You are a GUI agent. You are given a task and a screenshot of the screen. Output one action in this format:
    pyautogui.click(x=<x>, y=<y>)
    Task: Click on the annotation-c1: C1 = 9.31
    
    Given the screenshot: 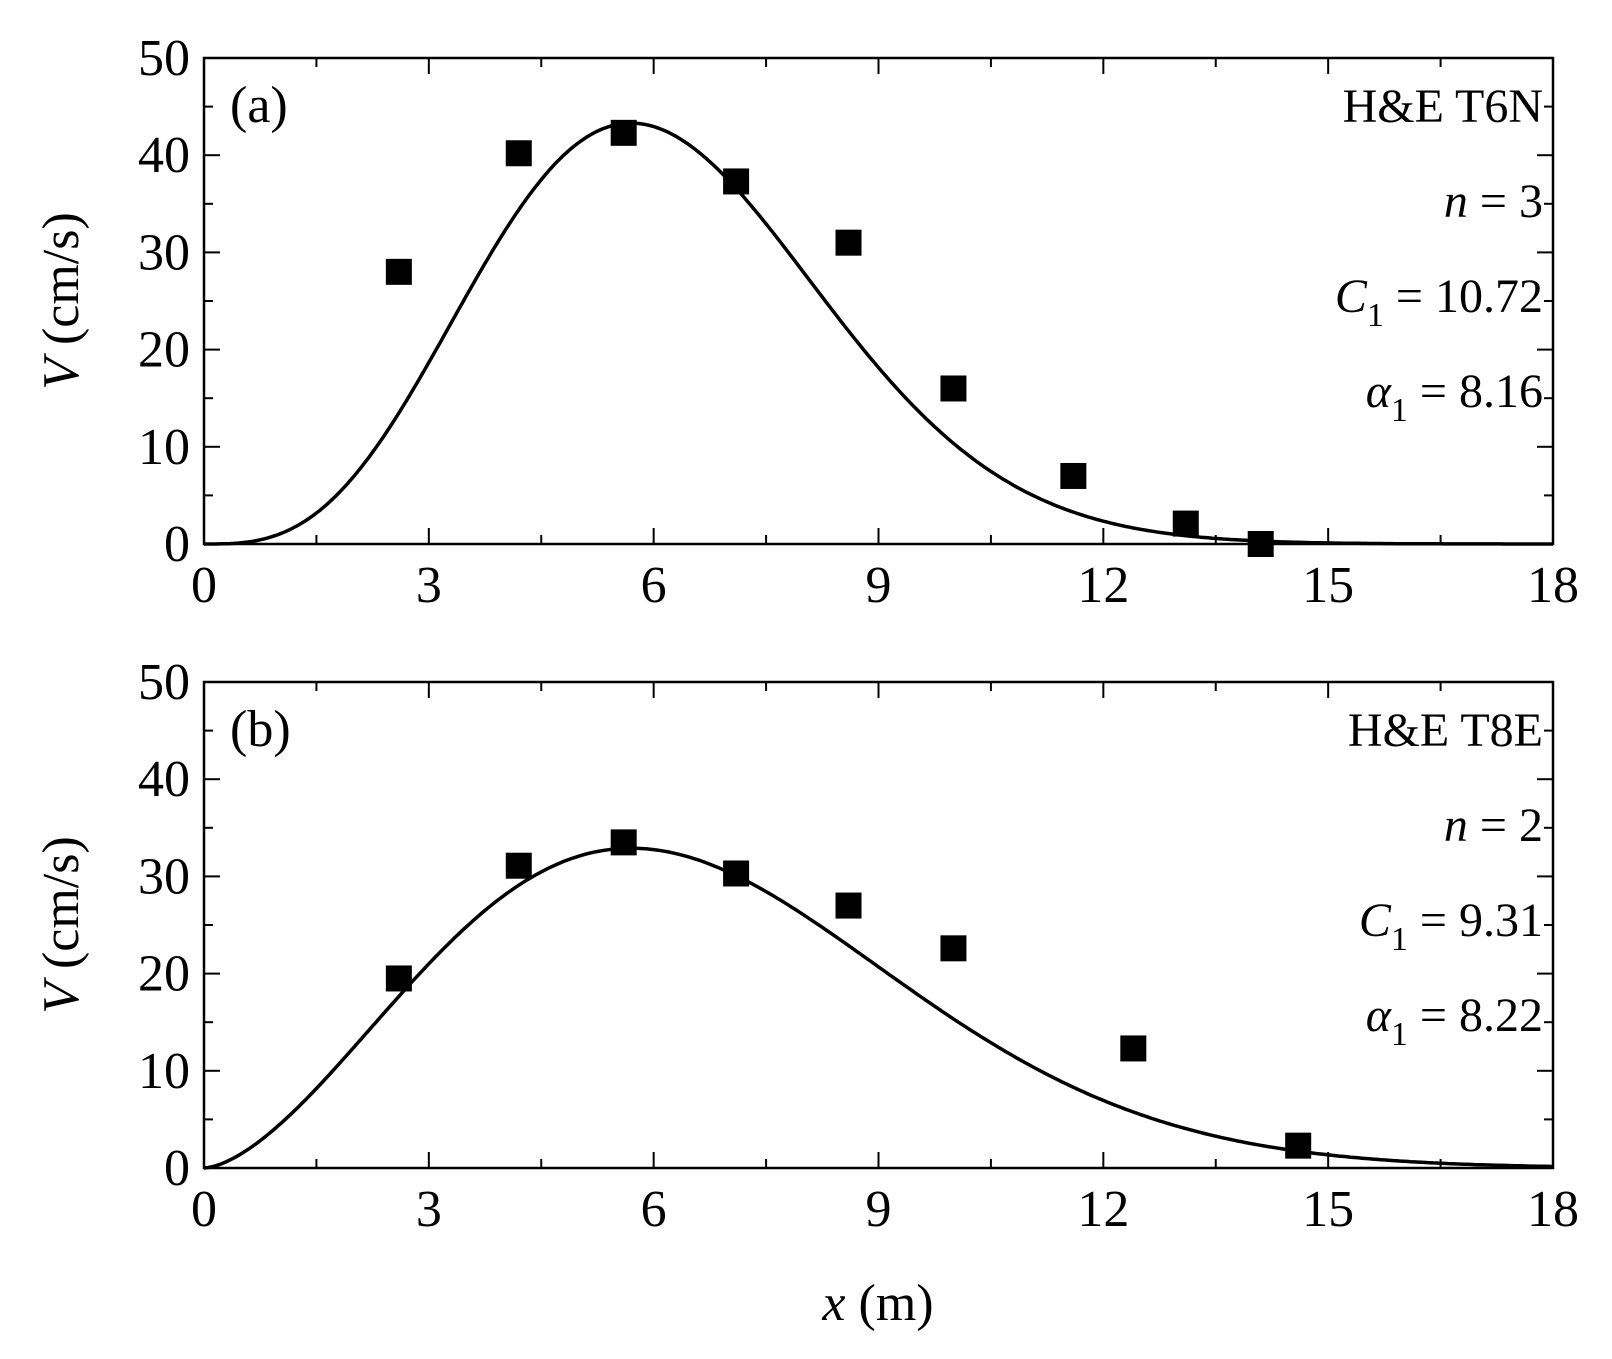 What is the action you would take?
    pyautogui.click(x=1451, y=926)
    